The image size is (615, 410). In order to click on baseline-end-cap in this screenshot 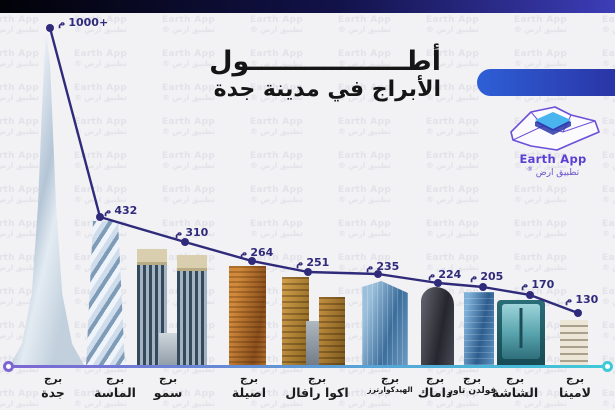, I will do `click(607, 366)`.